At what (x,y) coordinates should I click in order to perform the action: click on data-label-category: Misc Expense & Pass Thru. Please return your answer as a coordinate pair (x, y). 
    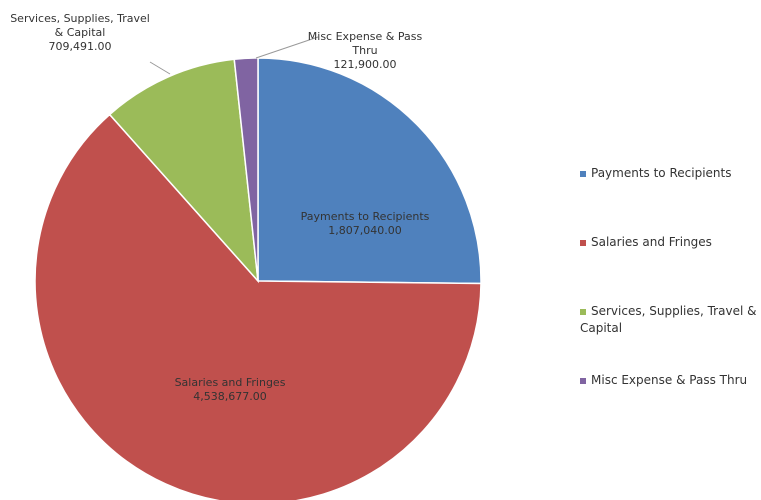
    Looking at the image, I should click on (365, 43).